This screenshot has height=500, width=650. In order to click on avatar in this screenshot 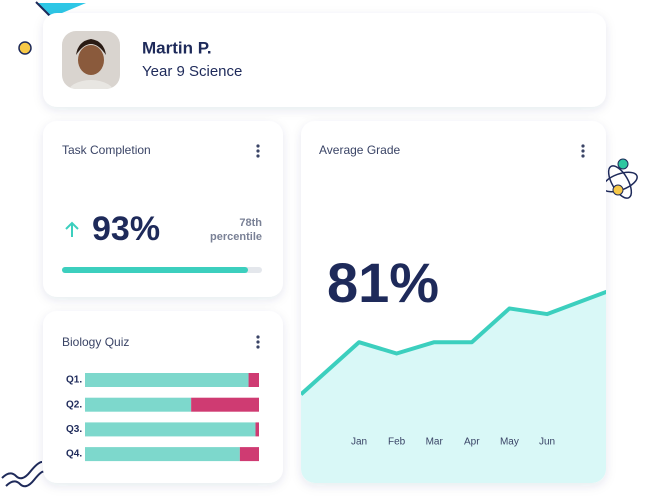, I will do `click(91, 60)`.